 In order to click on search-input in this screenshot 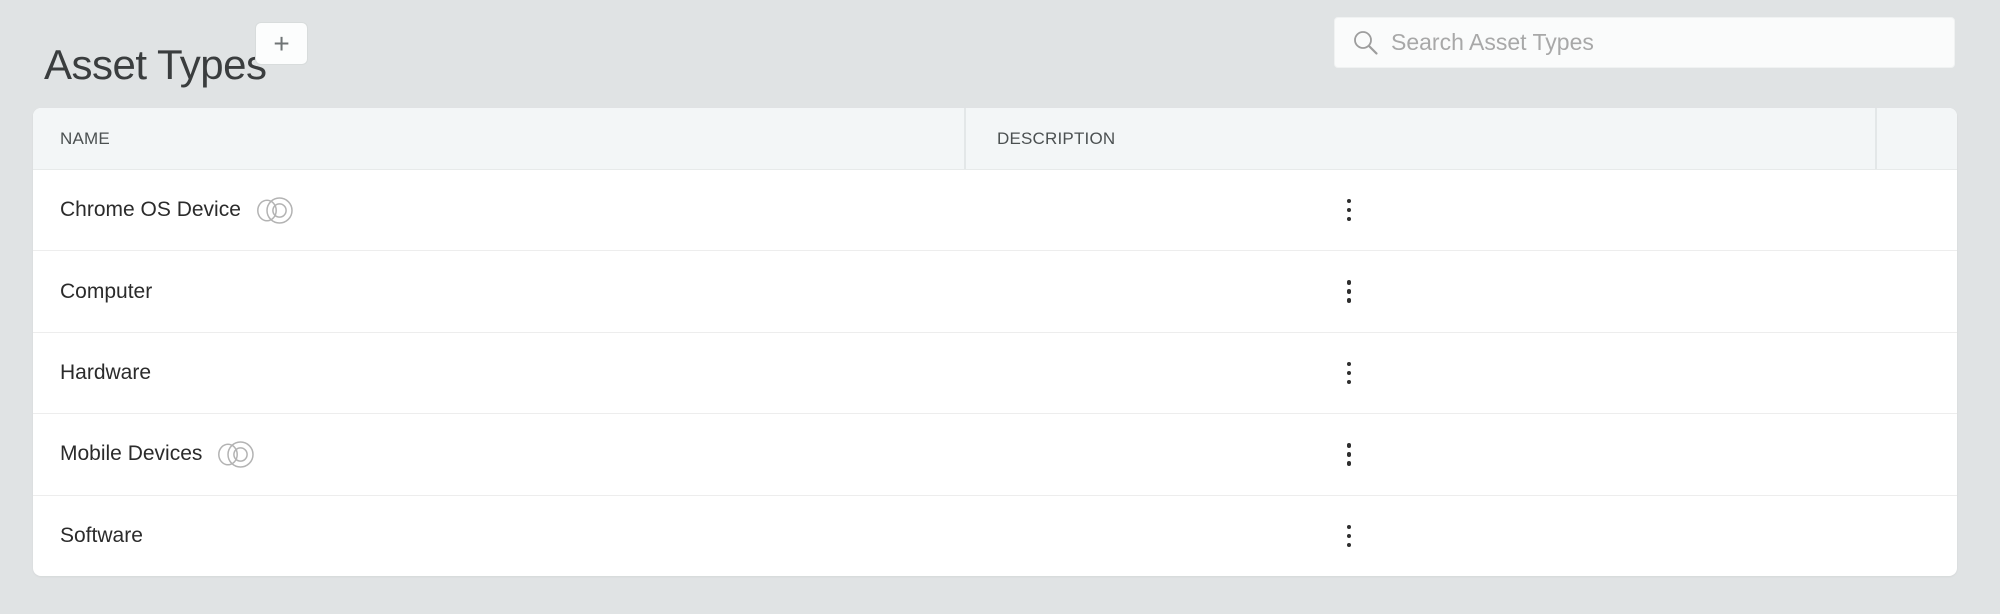, I will do `click(1672, 42)`.